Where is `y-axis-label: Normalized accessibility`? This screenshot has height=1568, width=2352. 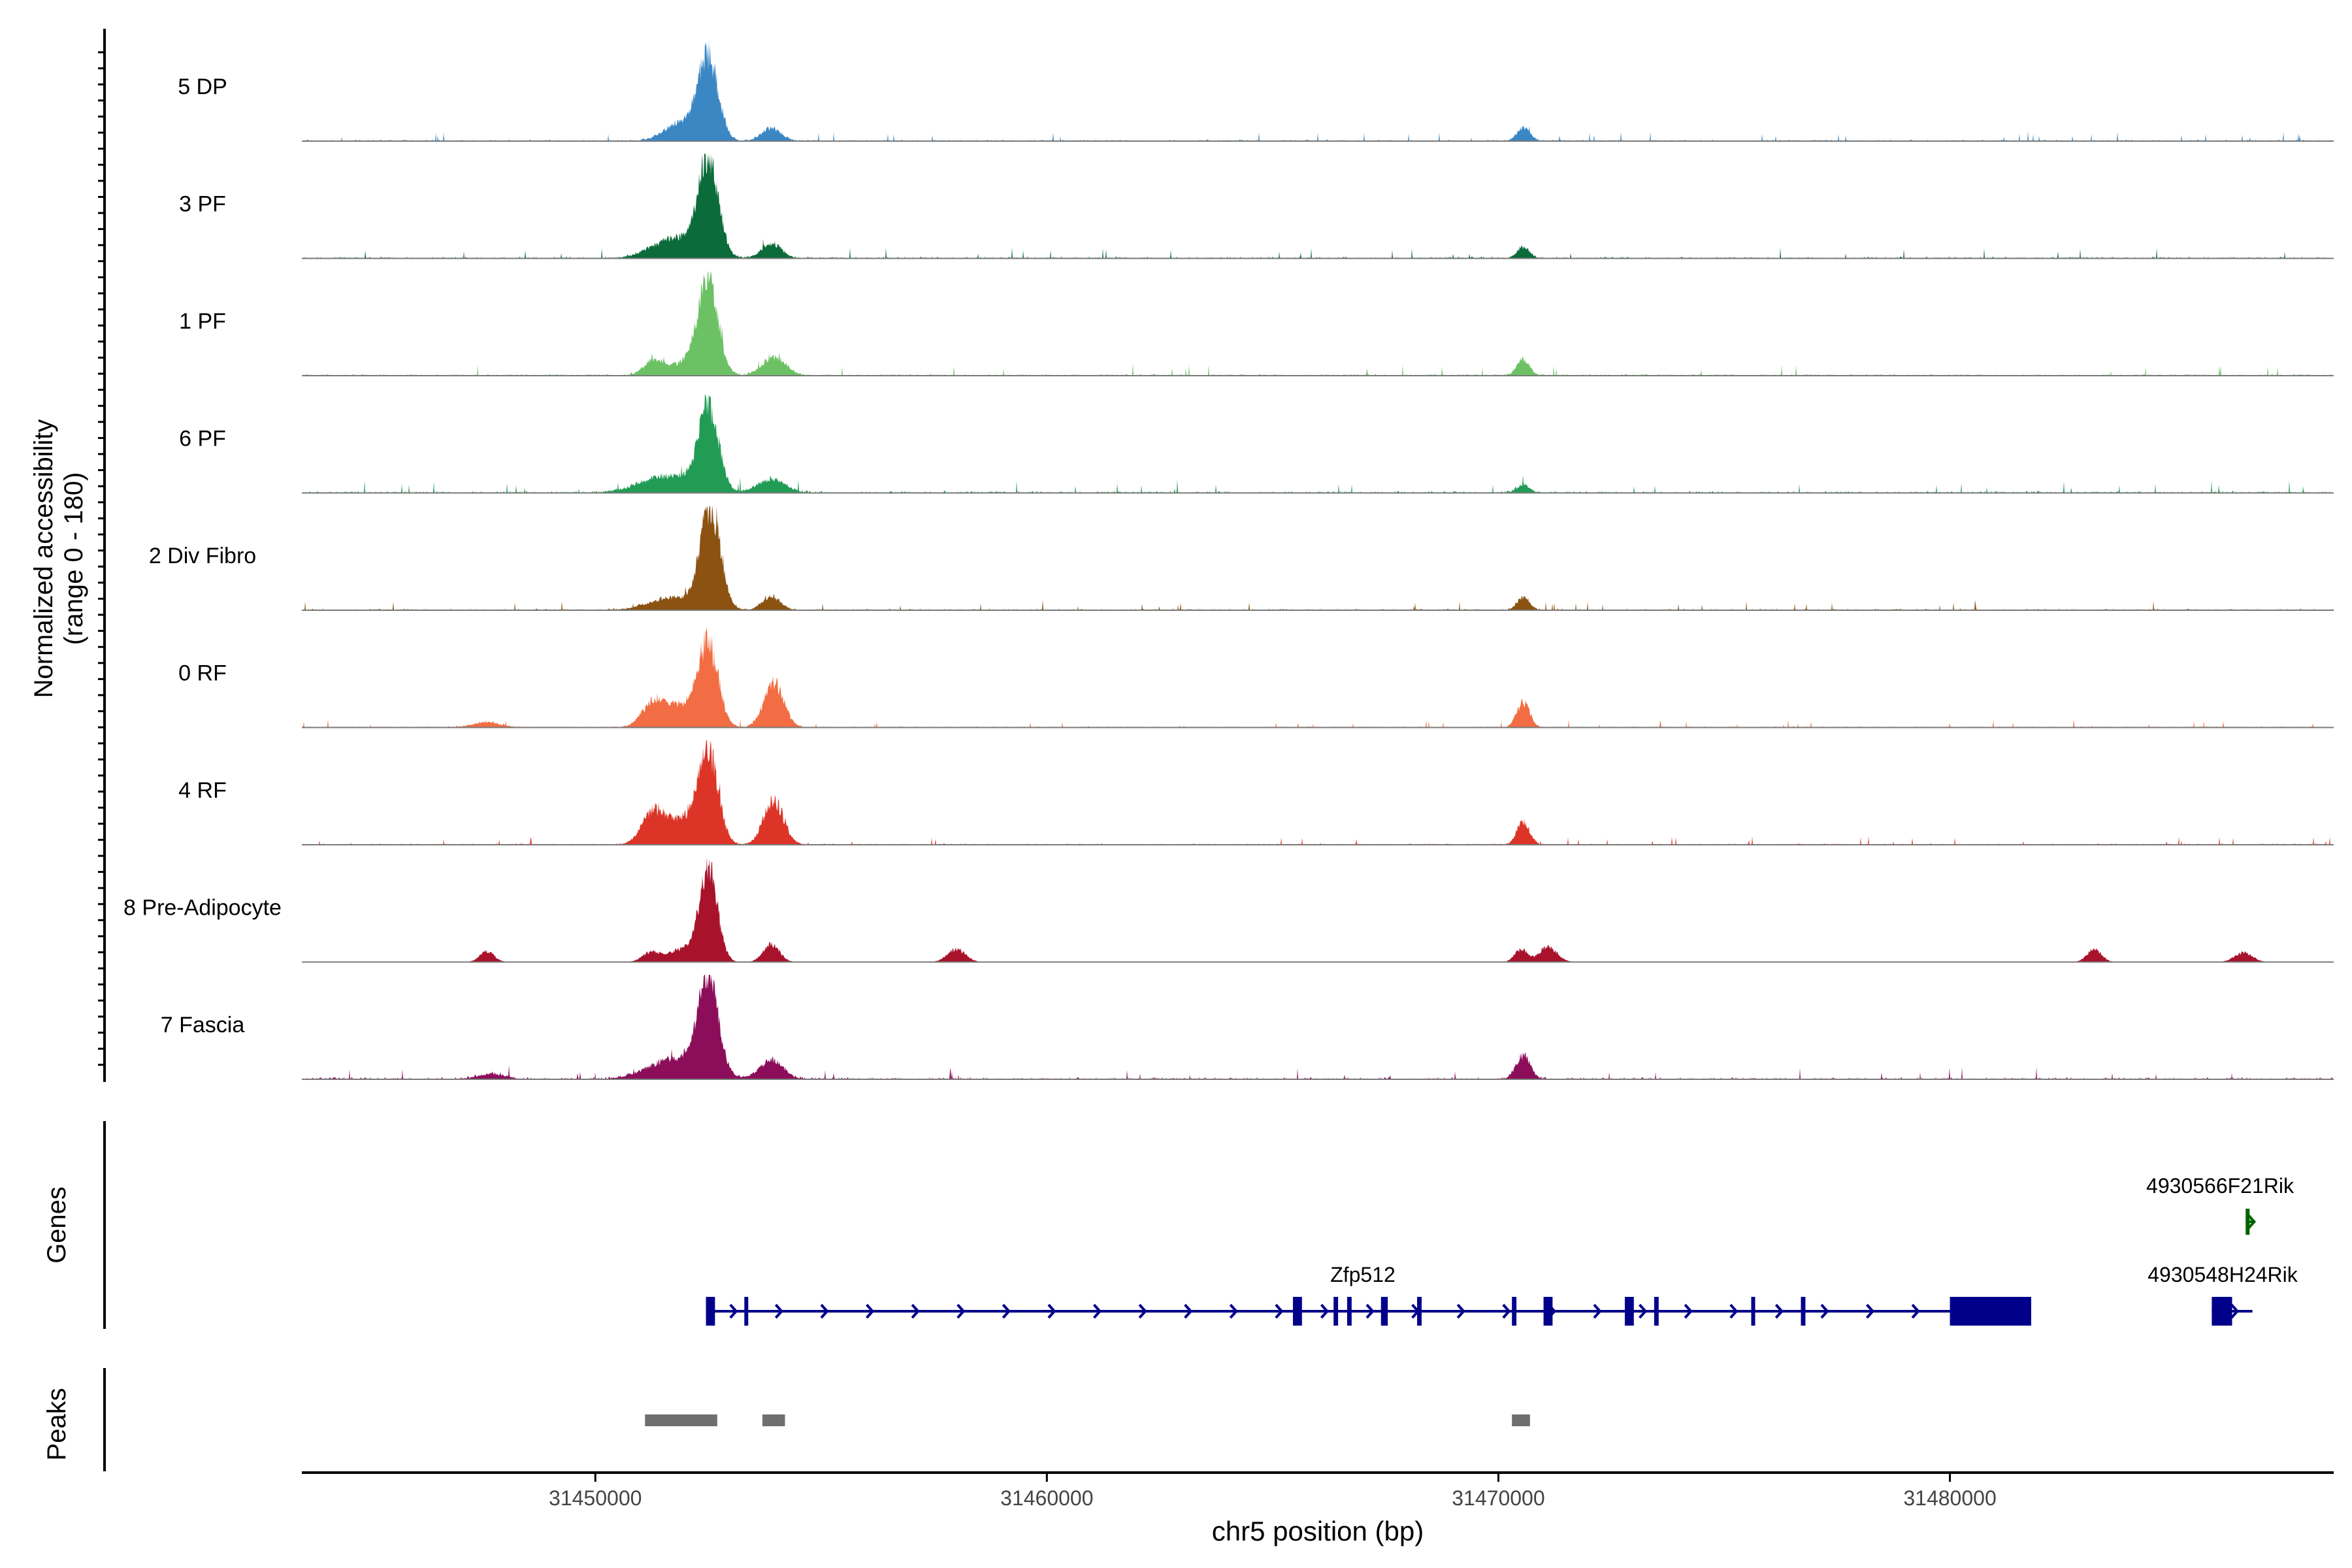
y-axis-label: Normalized accessibility is located at coordinates (43, 558).